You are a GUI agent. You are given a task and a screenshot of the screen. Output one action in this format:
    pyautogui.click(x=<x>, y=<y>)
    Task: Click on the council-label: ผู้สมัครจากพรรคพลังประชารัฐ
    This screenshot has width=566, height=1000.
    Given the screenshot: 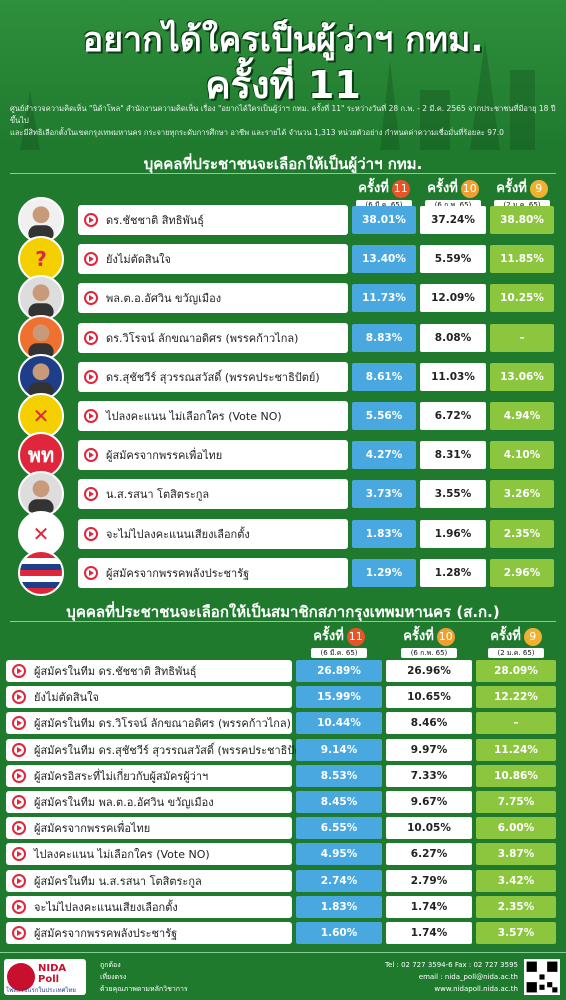 What is the action you would take?
    pyautogui.click(x=106, y=933)
    